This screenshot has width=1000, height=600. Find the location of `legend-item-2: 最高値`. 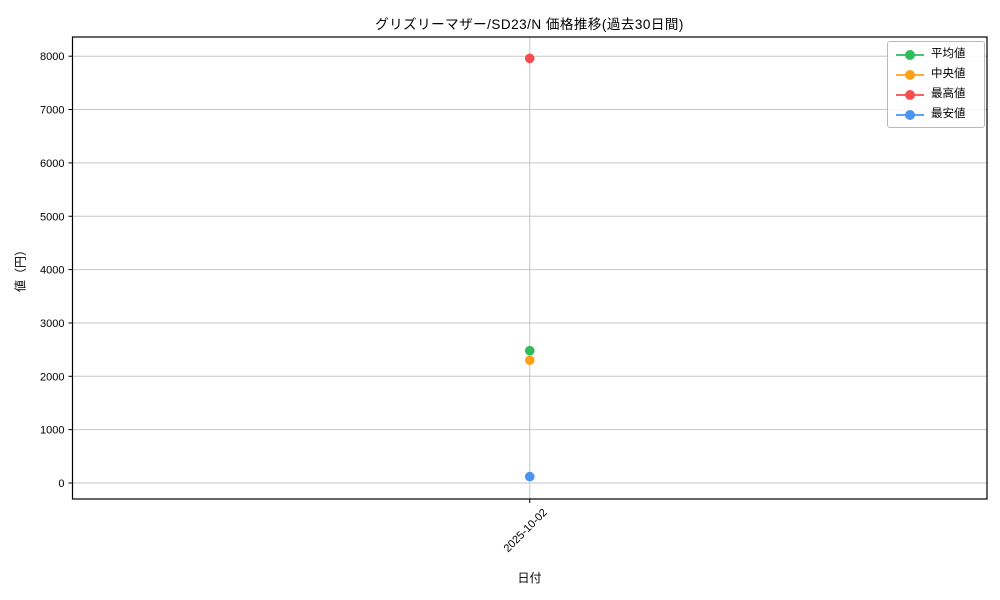

legend-item-2: 最高値 is located at coordinates (935, 94).